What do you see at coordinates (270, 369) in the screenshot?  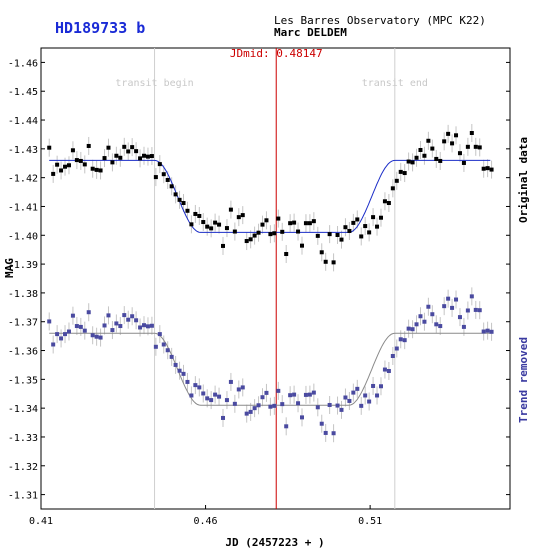 I see `trend-removed-fit-curve` at bounding box center [270, 369].